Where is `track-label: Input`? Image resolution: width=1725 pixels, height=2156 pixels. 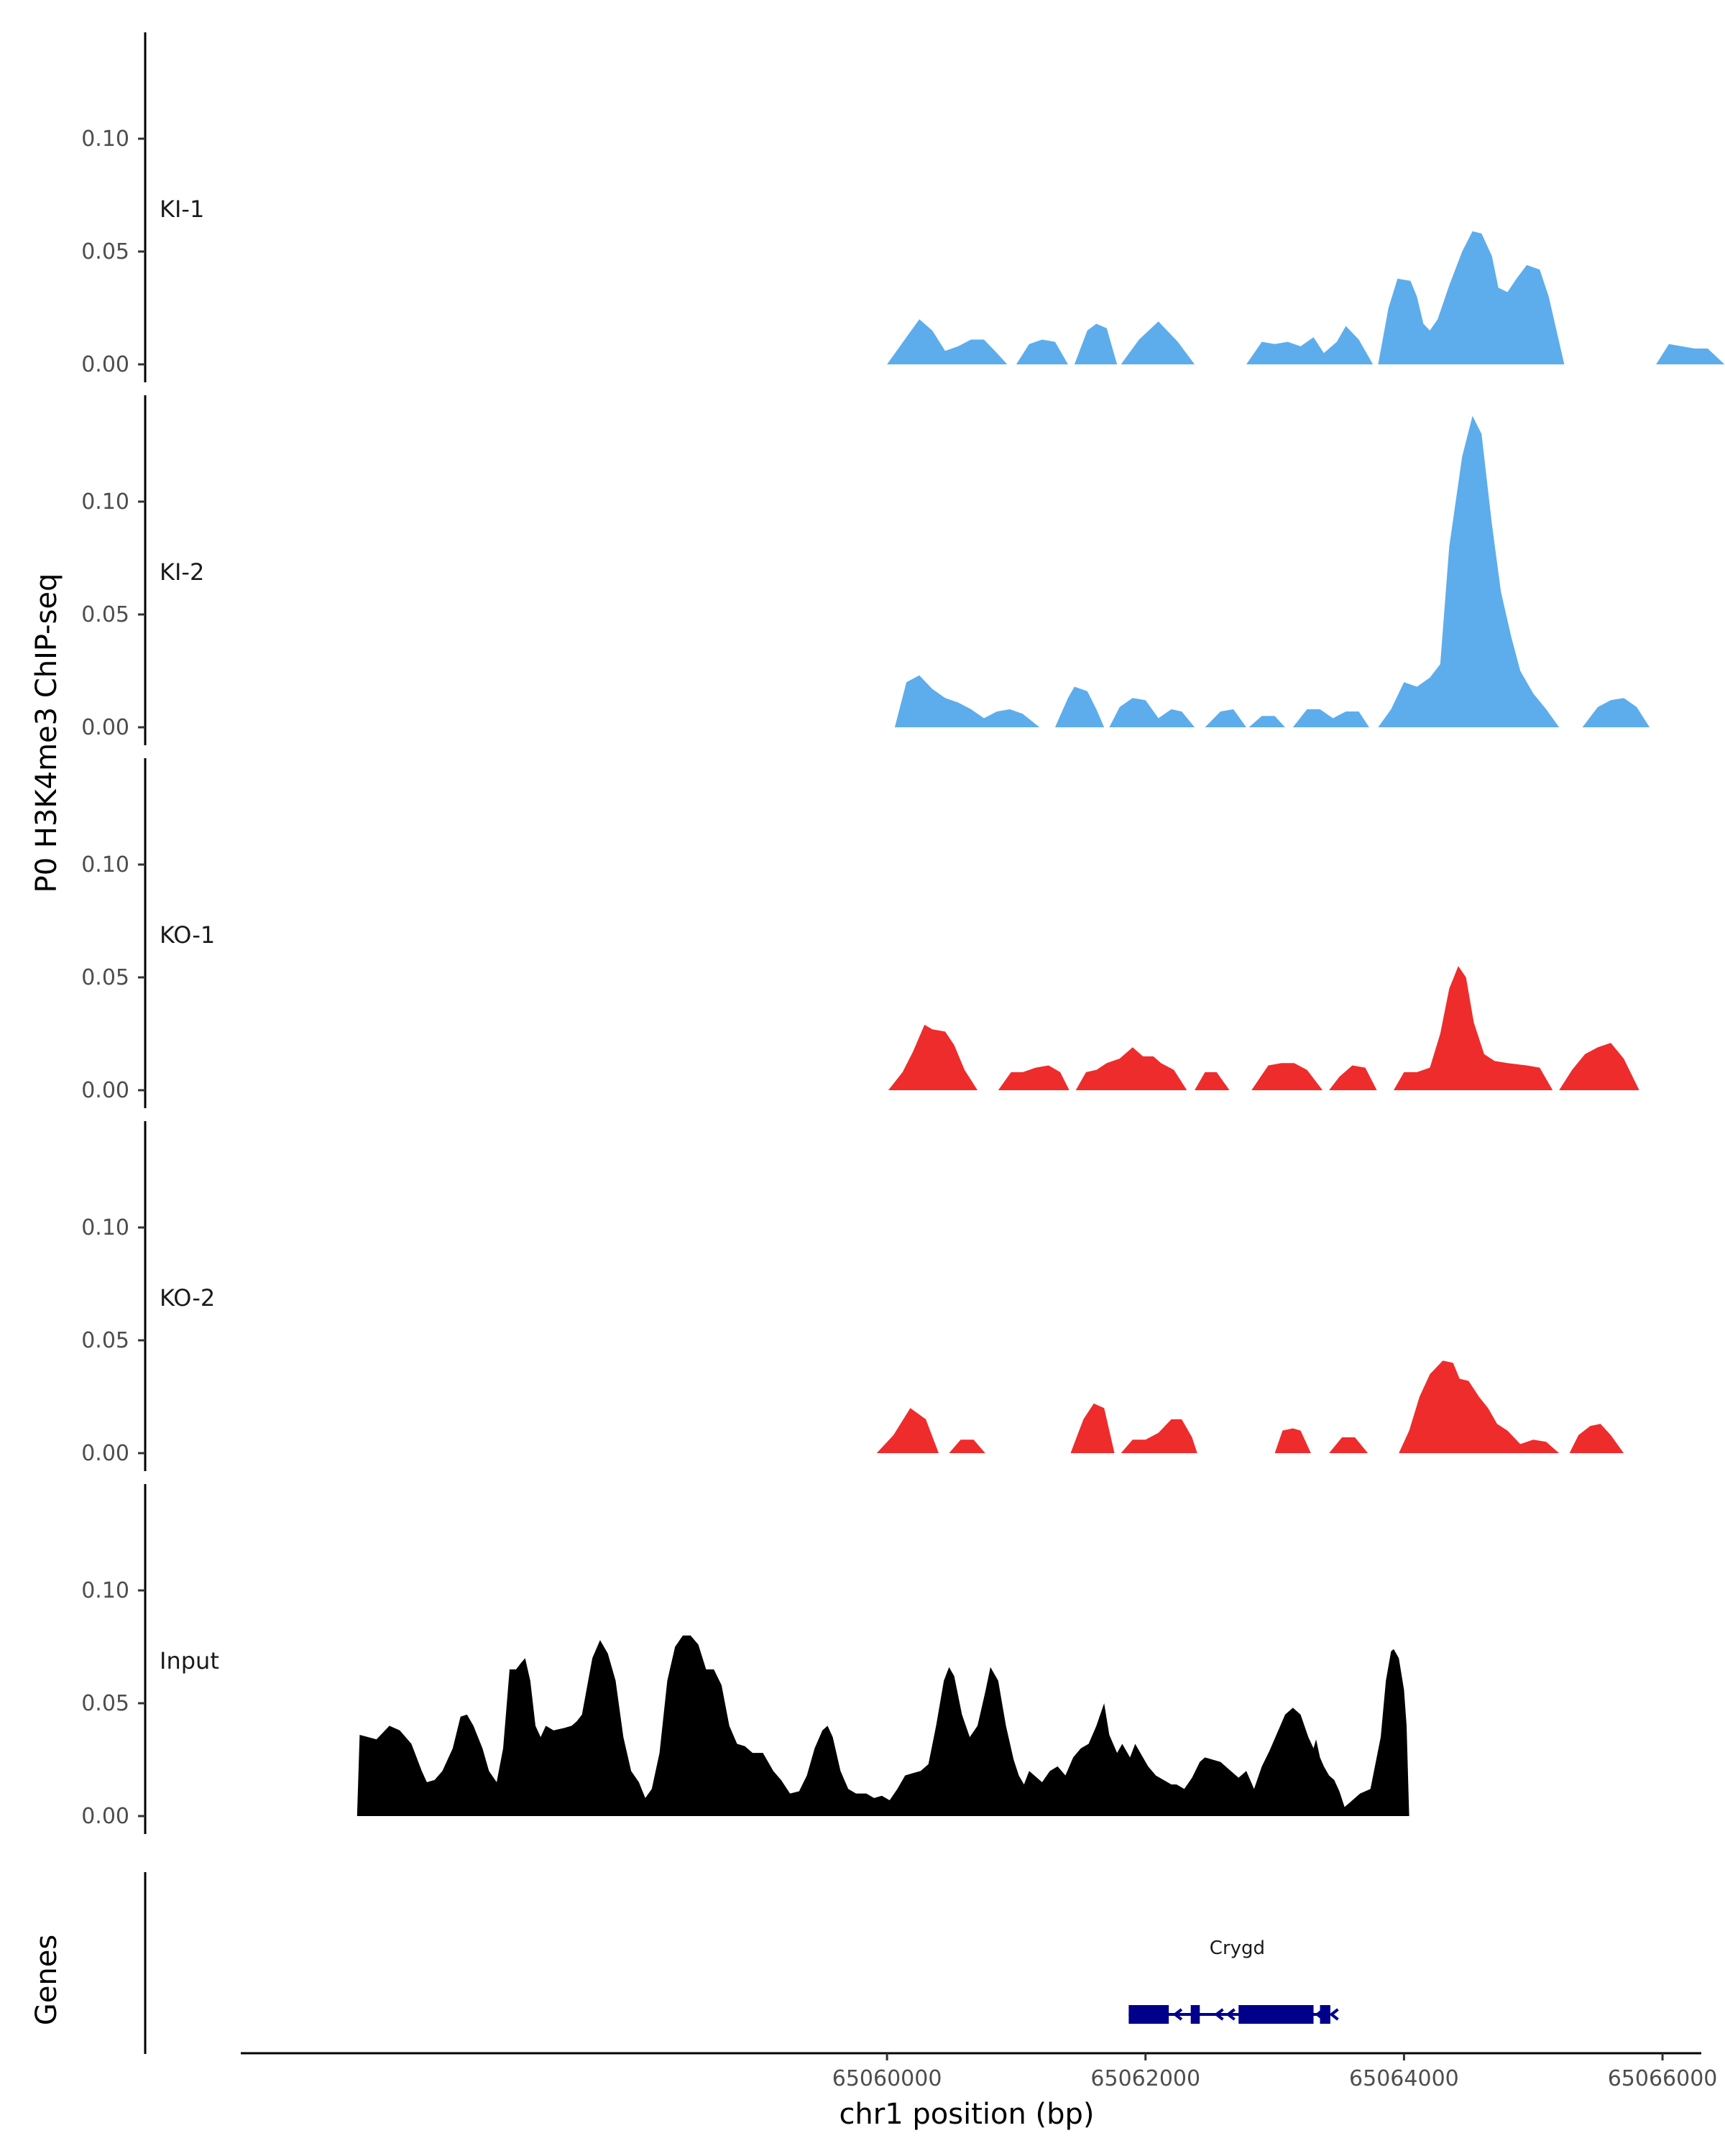 track-label: Input is located at coordinates (189, 1660).